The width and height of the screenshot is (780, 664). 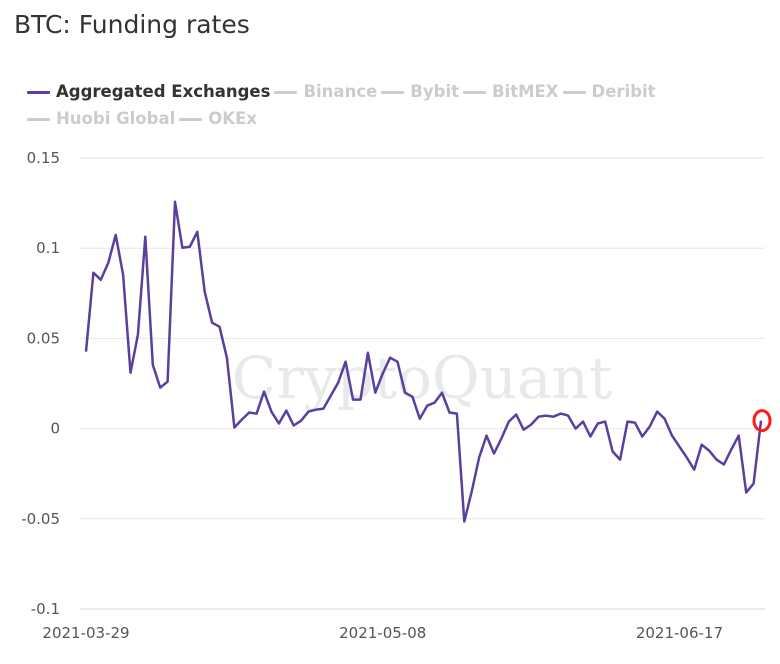 What do you see at coordinates (382, 633) in the screenshot?
I see `x-tick-label: 2021-05-08` at bounding box center [382, 633].